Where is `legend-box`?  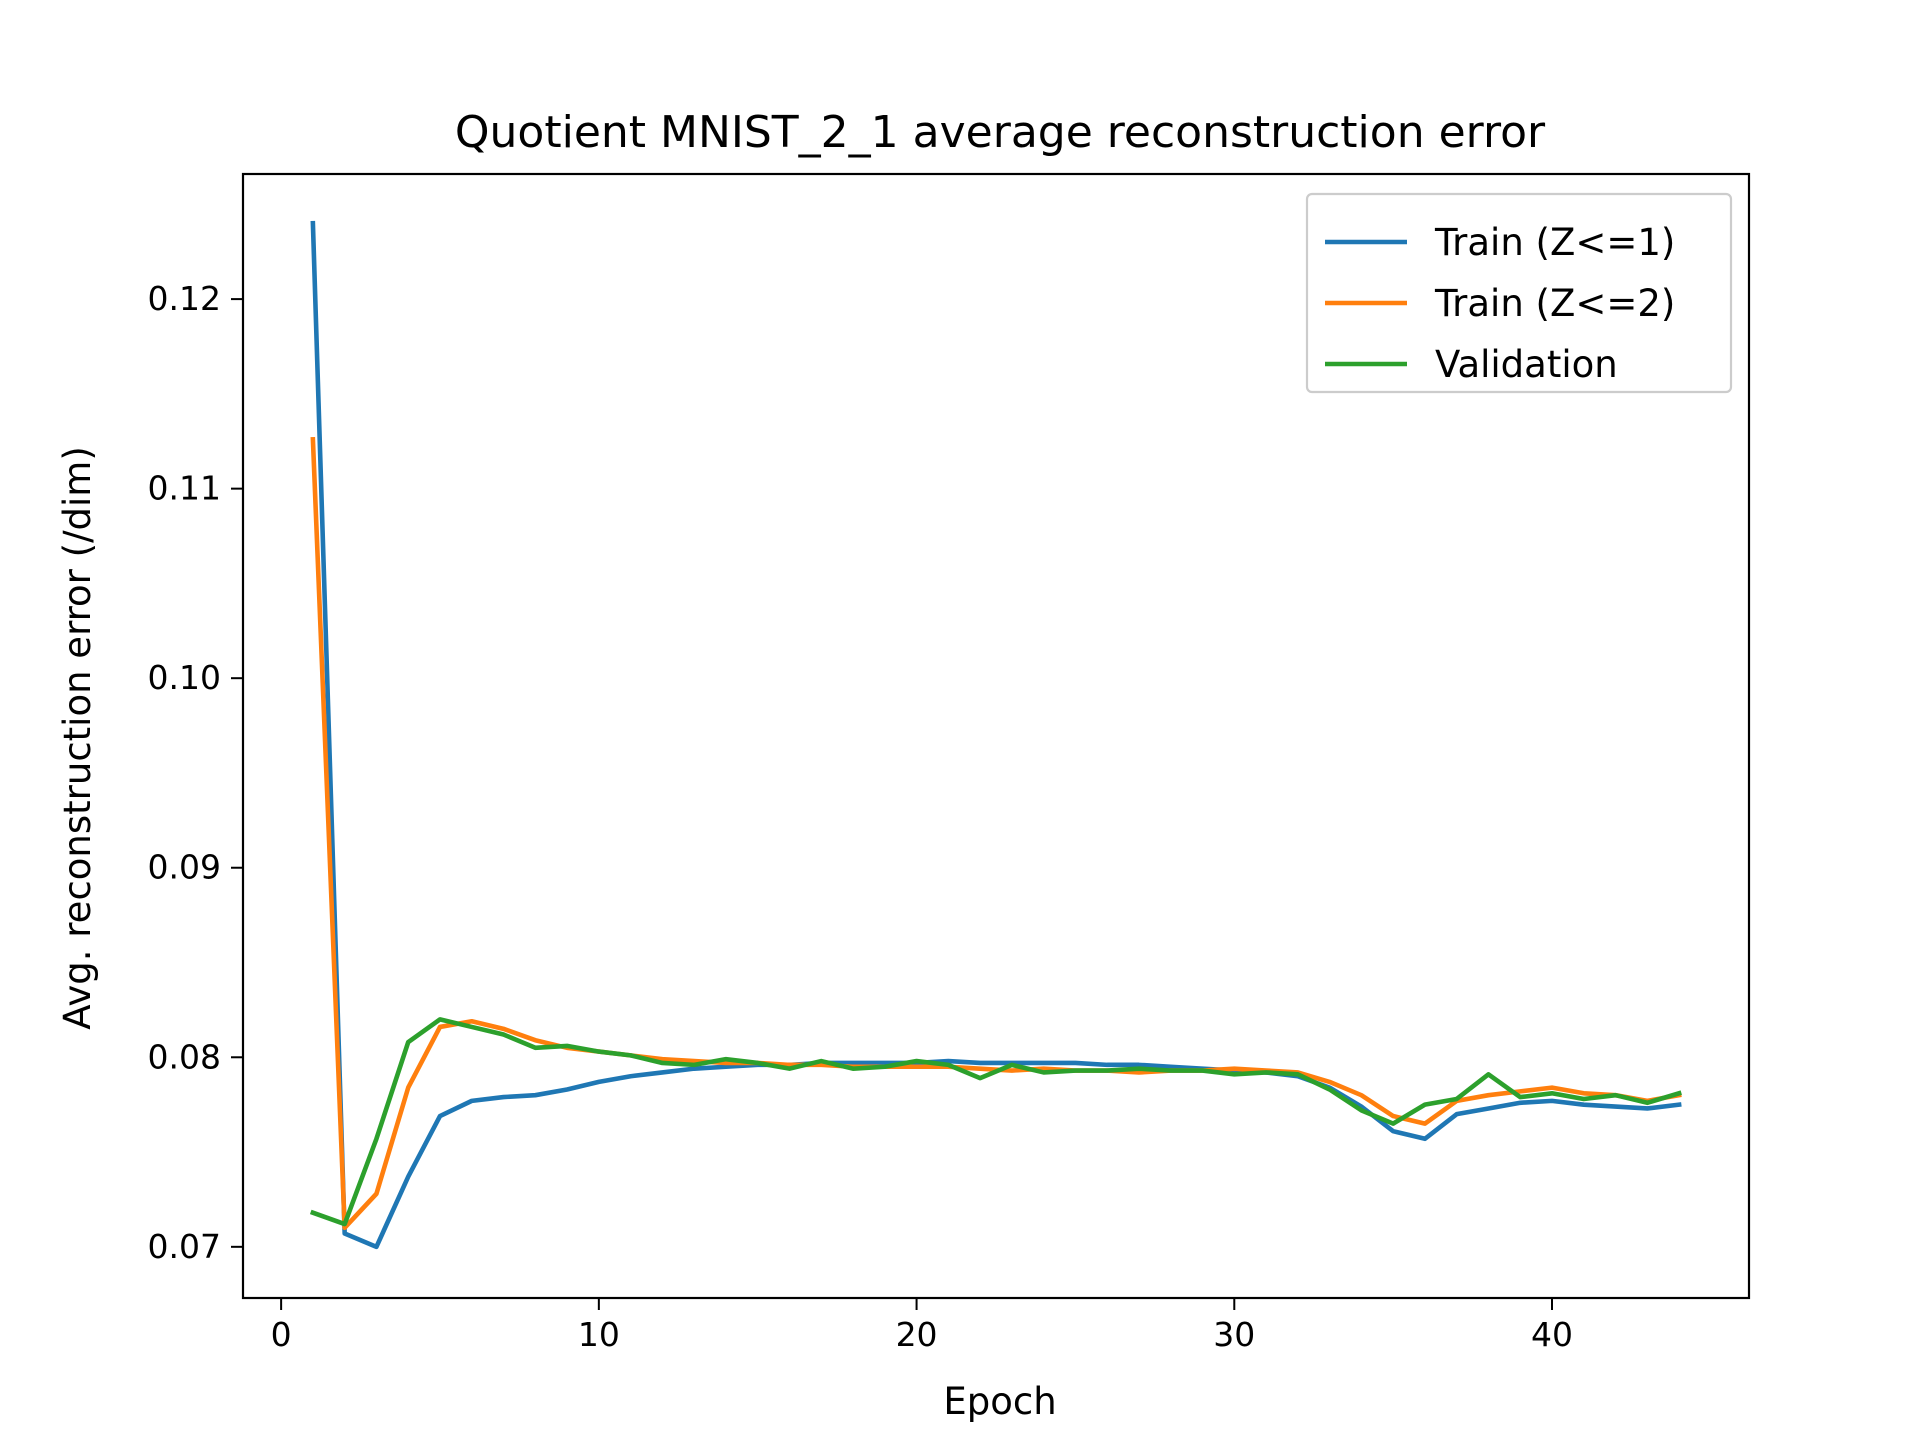 legend-box is located at coordinates (1519, 293).